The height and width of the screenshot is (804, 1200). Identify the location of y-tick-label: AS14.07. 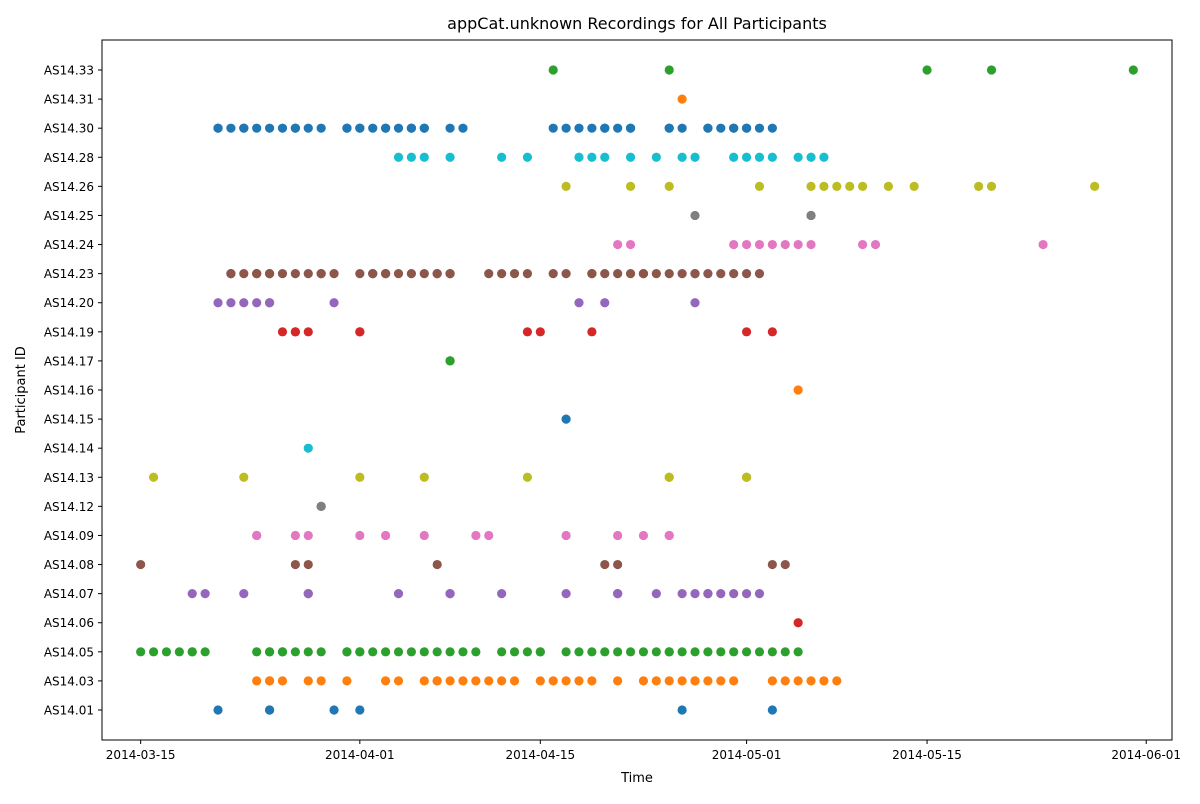
(69, 594).